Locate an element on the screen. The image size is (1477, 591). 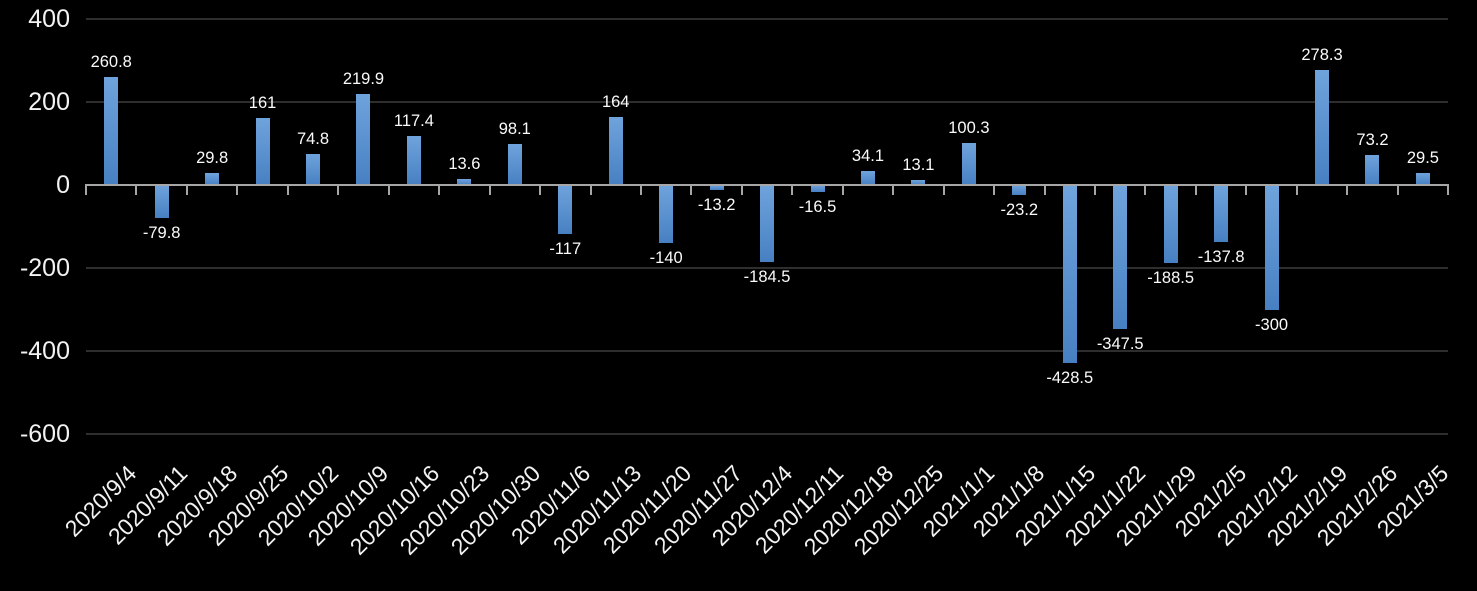
y-axis-tick-label: 200 is located at coordinates (49, 102).